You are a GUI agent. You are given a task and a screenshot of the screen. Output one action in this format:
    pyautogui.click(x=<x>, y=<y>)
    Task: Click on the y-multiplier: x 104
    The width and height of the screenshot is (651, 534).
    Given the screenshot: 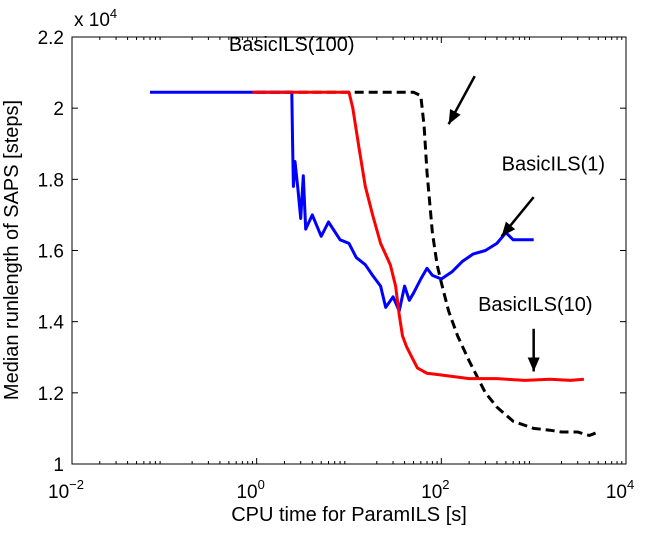 What is the action you would take?
    pyautogui.click(x=95, y=18)
    